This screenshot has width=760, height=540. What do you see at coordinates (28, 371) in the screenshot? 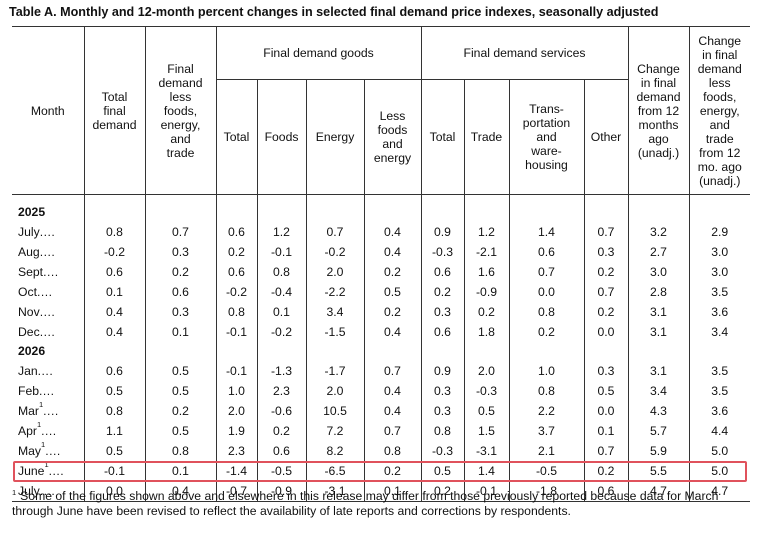
I see `month-name: Jan` at bounding box center [28, 371].